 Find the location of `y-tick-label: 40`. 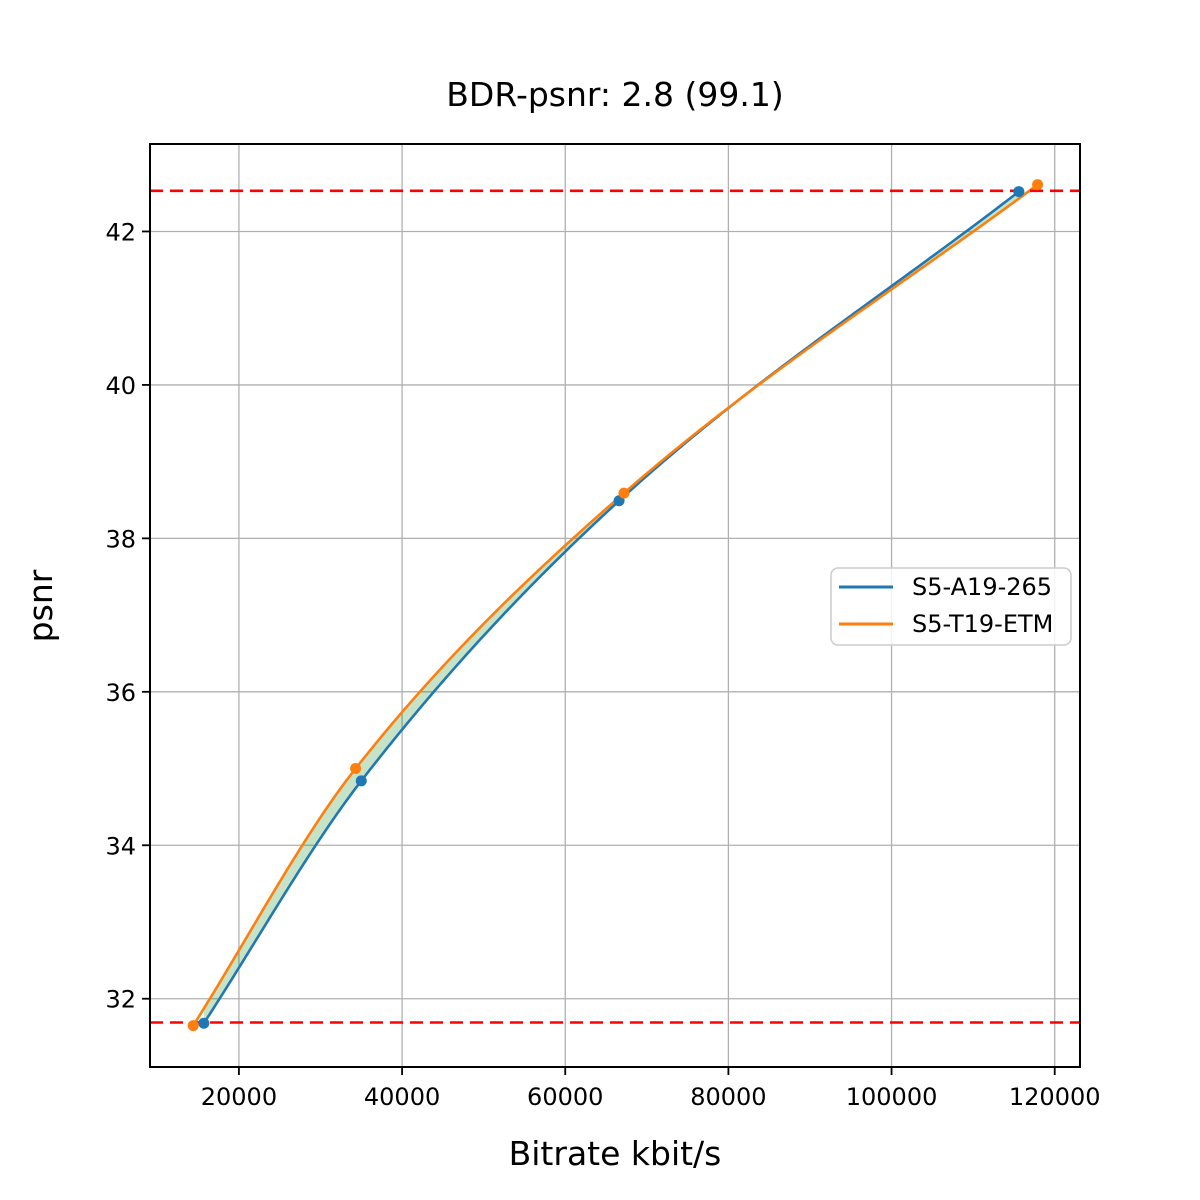

y-tick-label: 40 is located at coordinates (120, 386).